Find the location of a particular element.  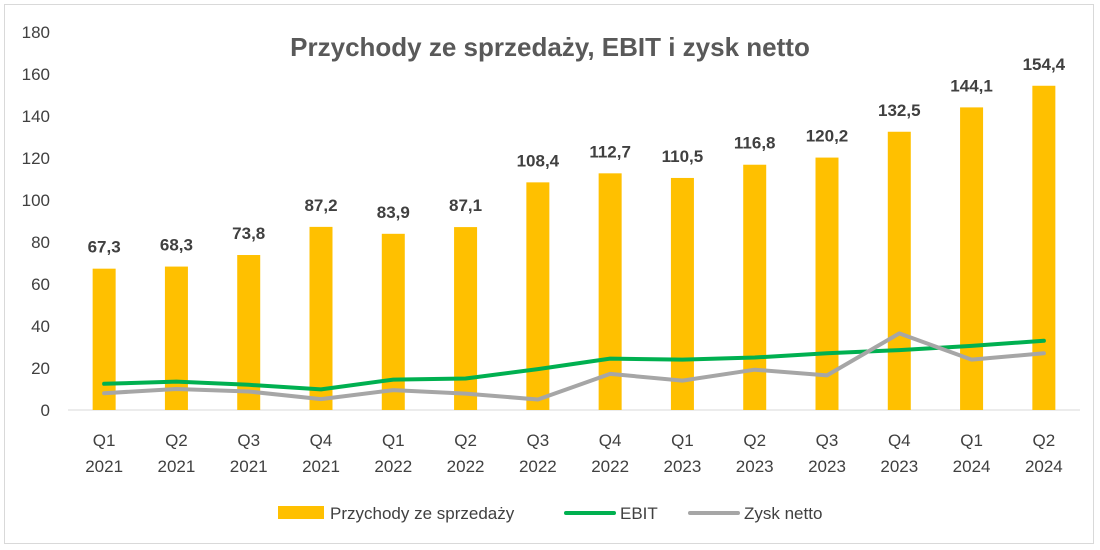

revenue-data-label: 120,2 is located at coordinates (827, 136).